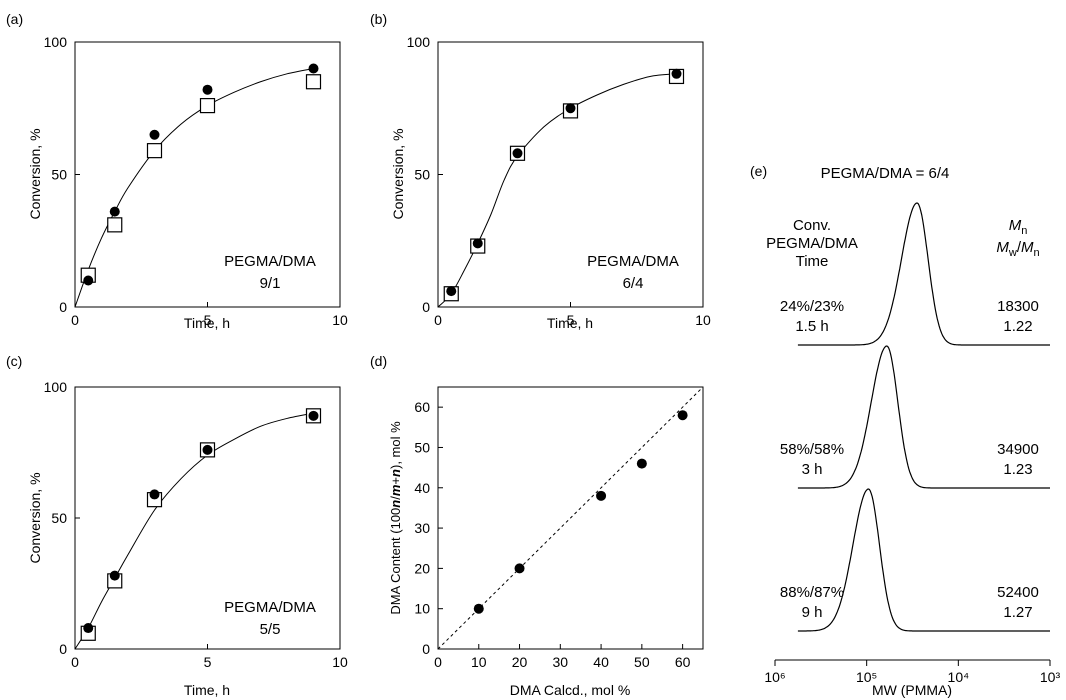 Image resolution: width=1066 pixels, height=700 pixels. Describe the element at coordinates (395, 518) in the screenshot. I see `y-axis-label-d: DMA Content (100n/m+n), mol %` at that location.